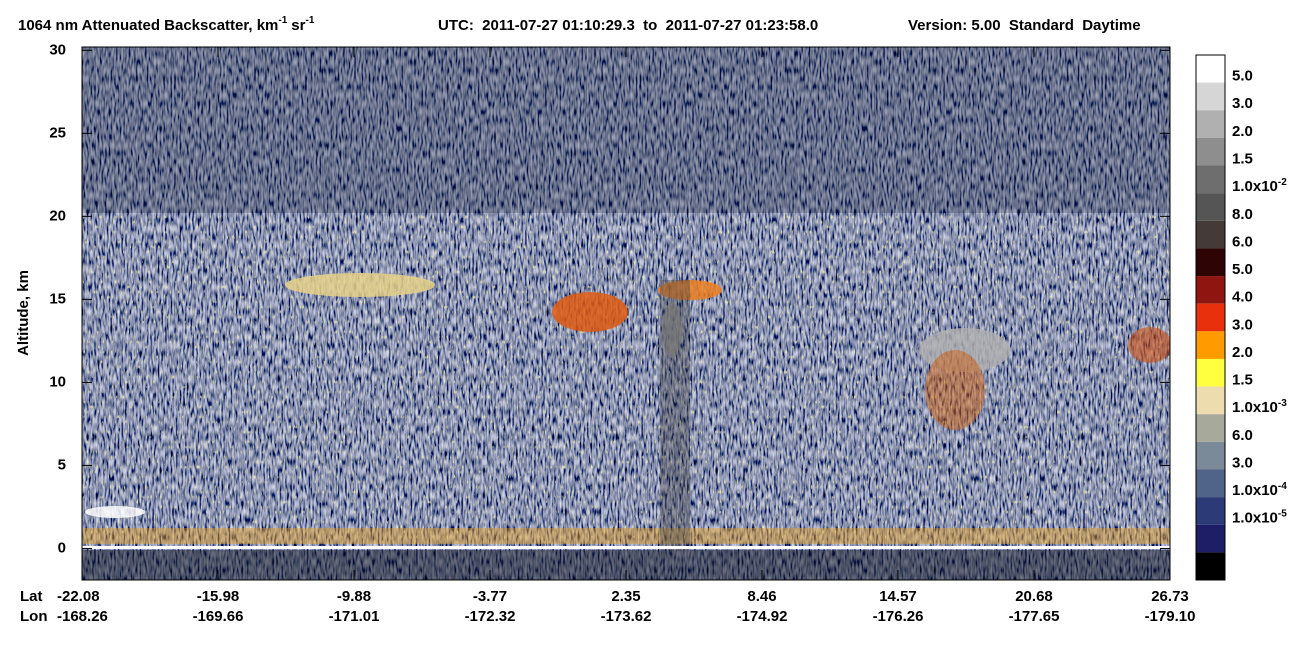 Image resolution: width=1300 pixels, height=672 pixels. Describe the element at coordinates (218, 596) in the screenshot. I see `lat-label: -15.98` at that location.